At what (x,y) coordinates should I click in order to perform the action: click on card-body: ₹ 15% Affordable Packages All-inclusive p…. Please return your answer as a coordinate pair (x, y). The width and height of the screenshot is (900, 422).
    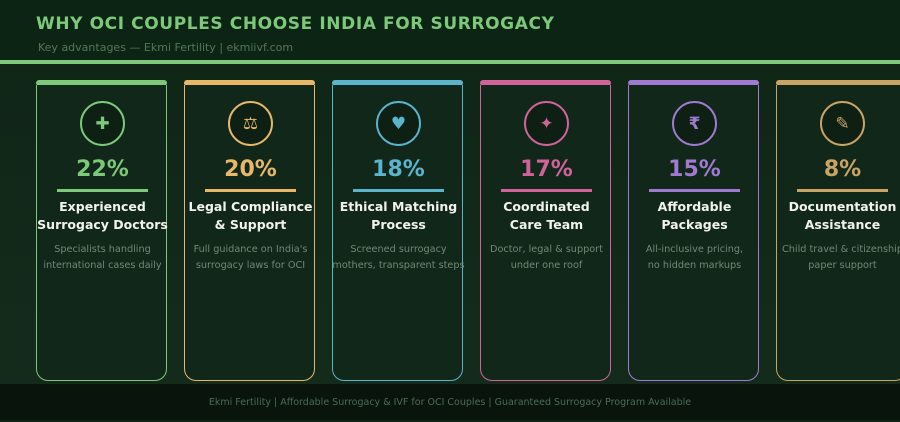
    Looking at the image, I should click on (693, 233).